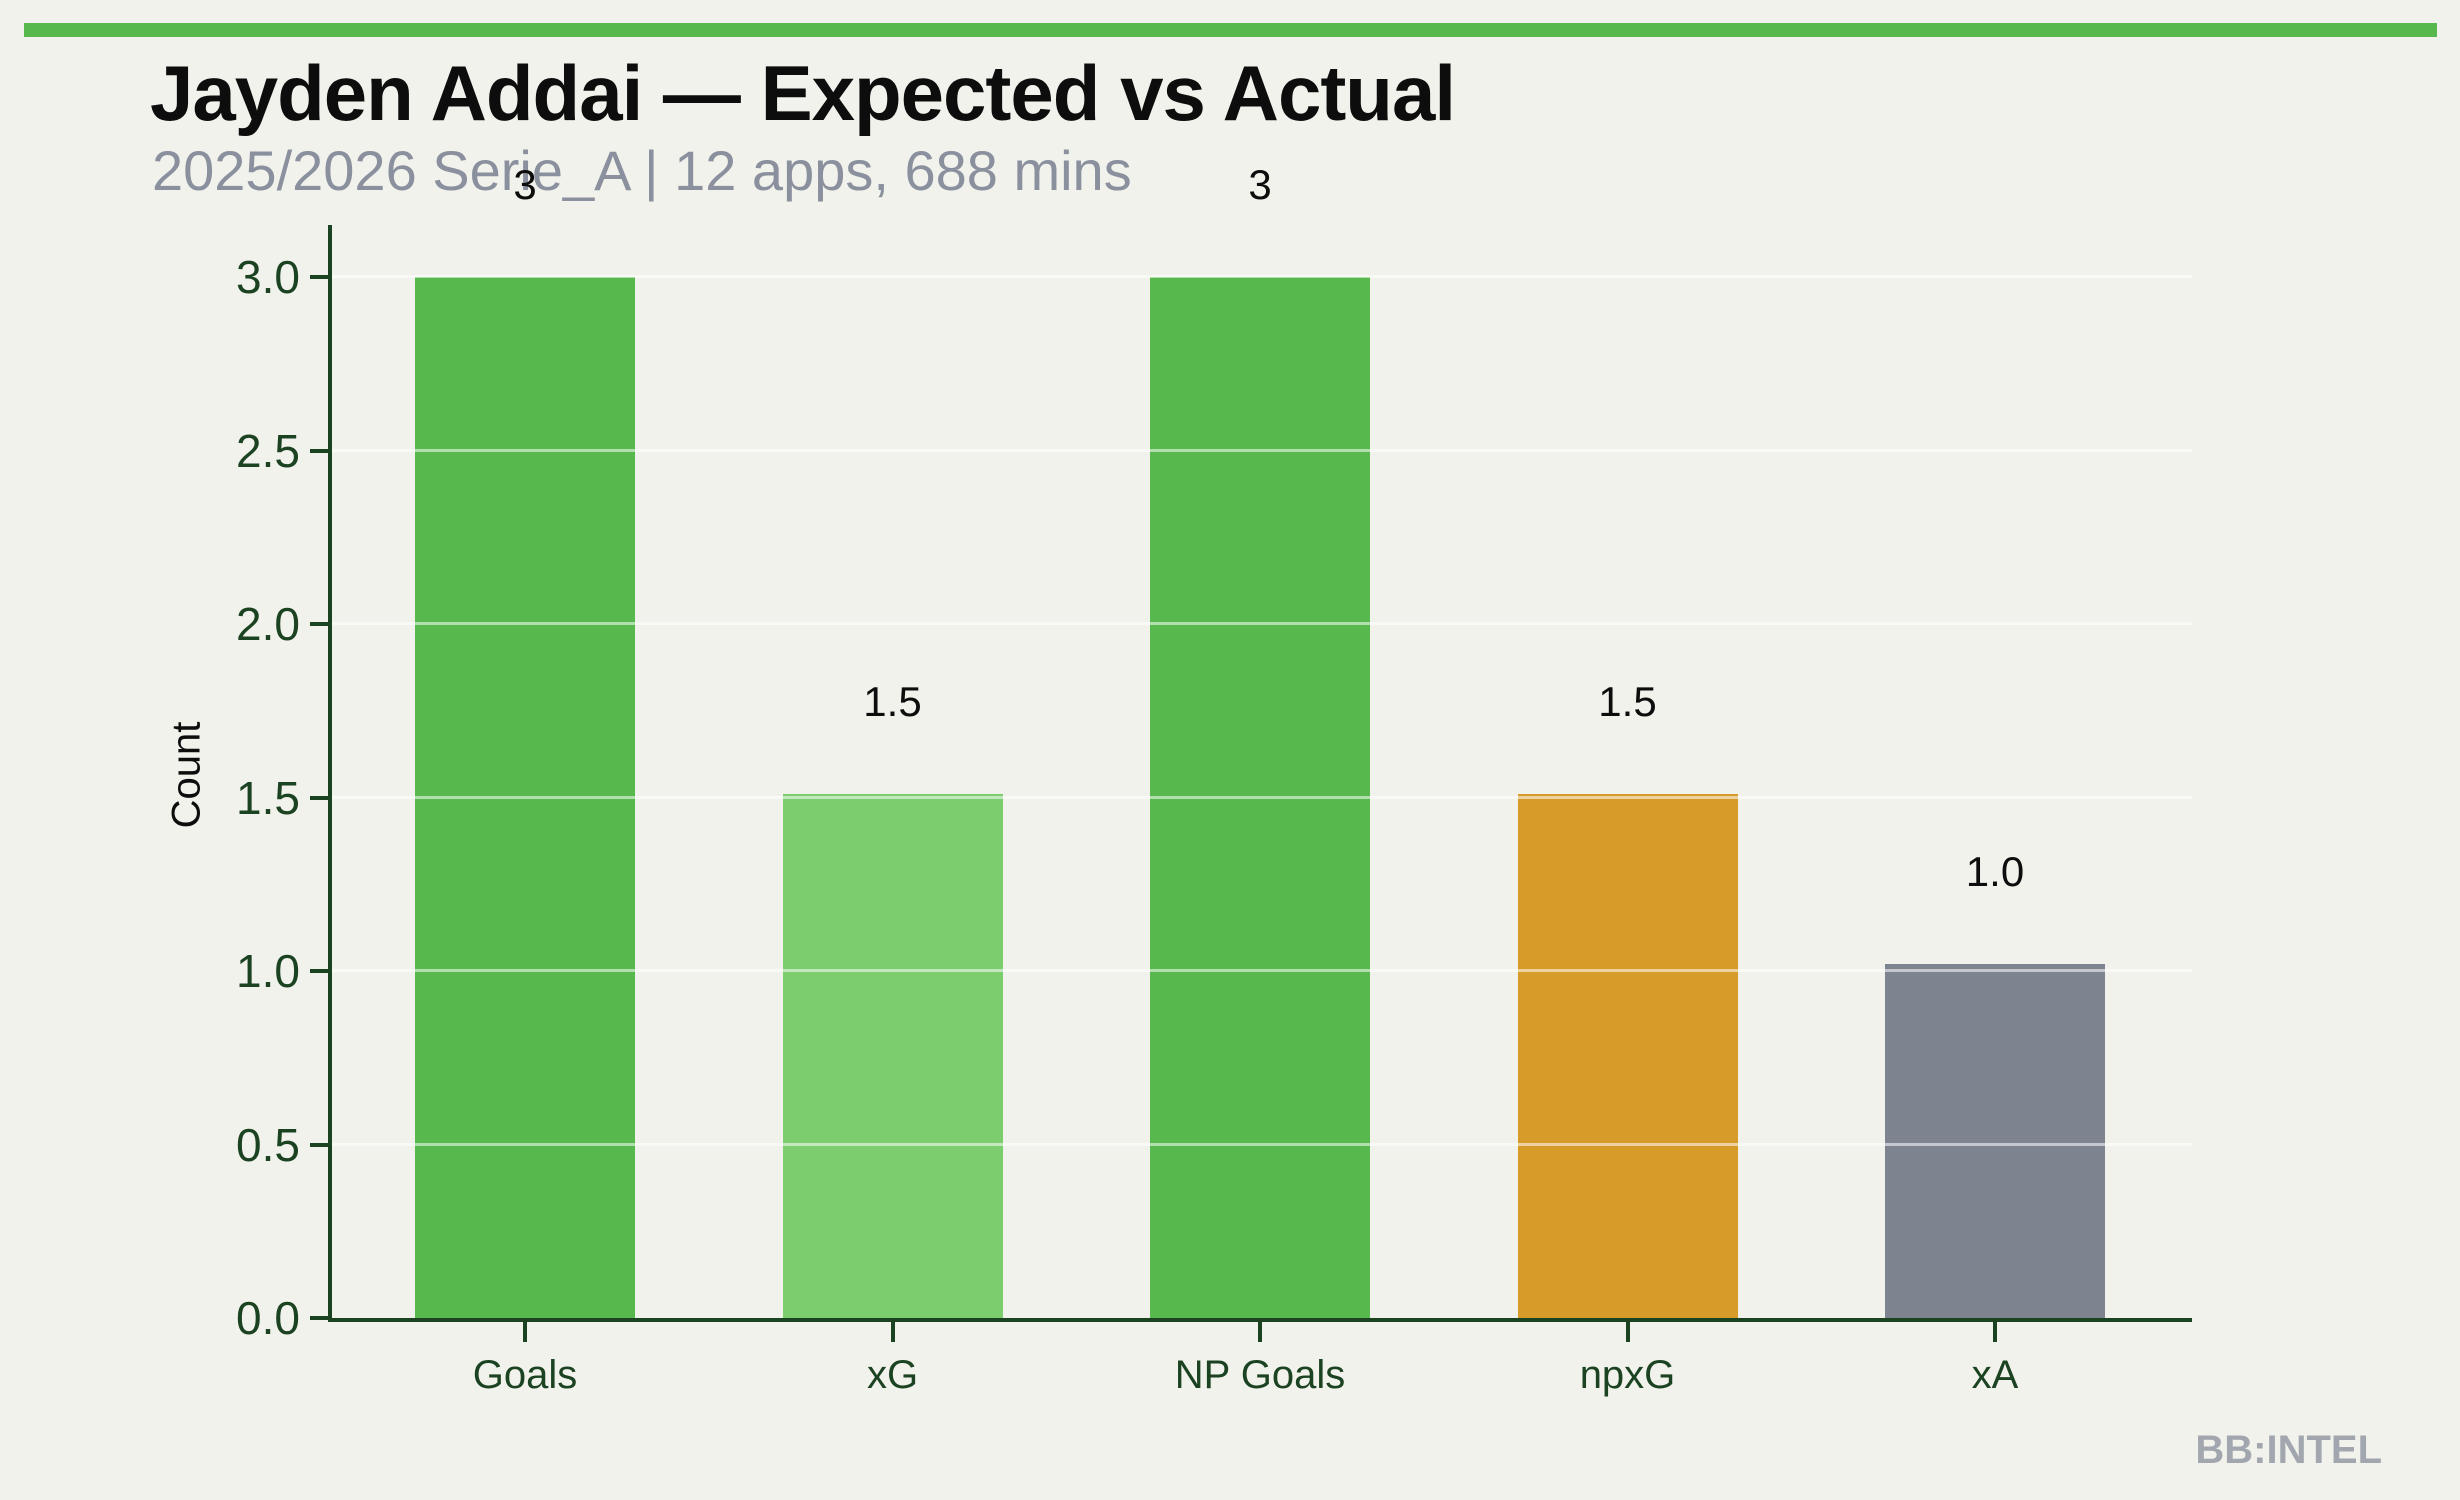 Image resolution: width=2460 pixels, height=1500 pixels. What do you see at coordinates (1995, 871) in the screenshot?
I see `bar-value-label: 1.0` at bounding box center [1995, 871].